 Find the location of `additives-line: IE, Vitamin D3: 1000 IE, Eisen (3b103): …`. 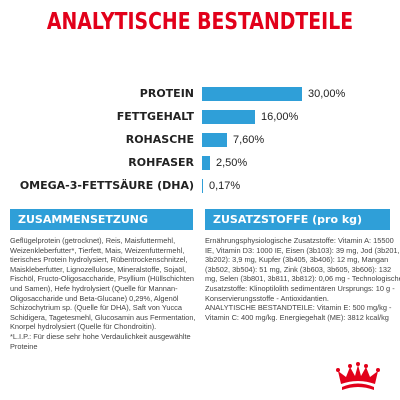

additives-line: IE, Vitamin D3: 1000 IE, Eisen (3b103): … is located at coordinates (302, 250).